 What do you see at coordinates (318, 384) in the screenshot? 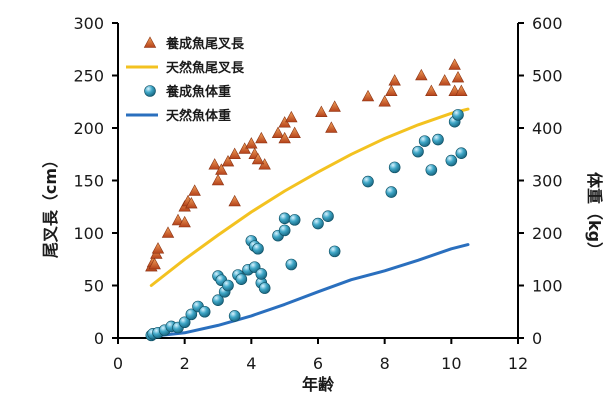
I see `x-axis-label: 年齢` at bounding box center [318, 384].